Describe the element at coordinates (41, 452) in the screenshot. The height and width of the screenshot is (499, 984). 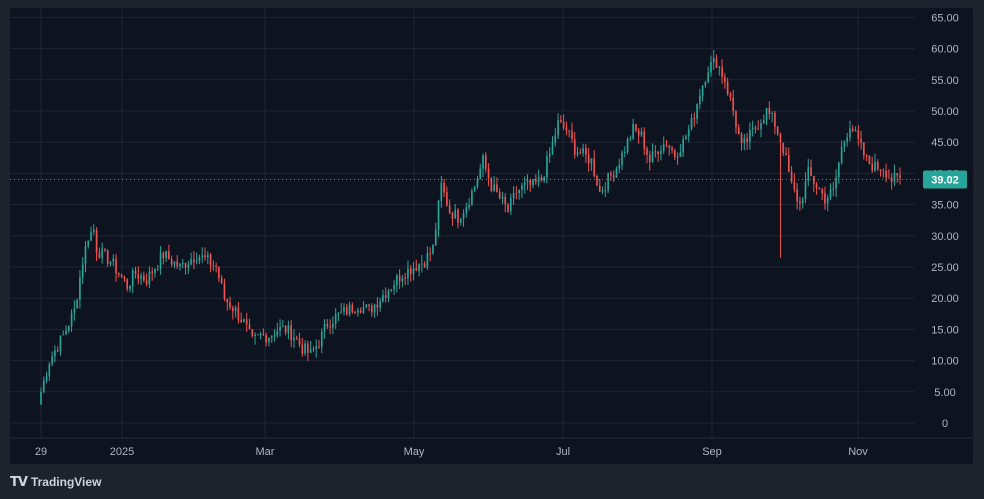
I see `x-tick-label: 29` at that location.